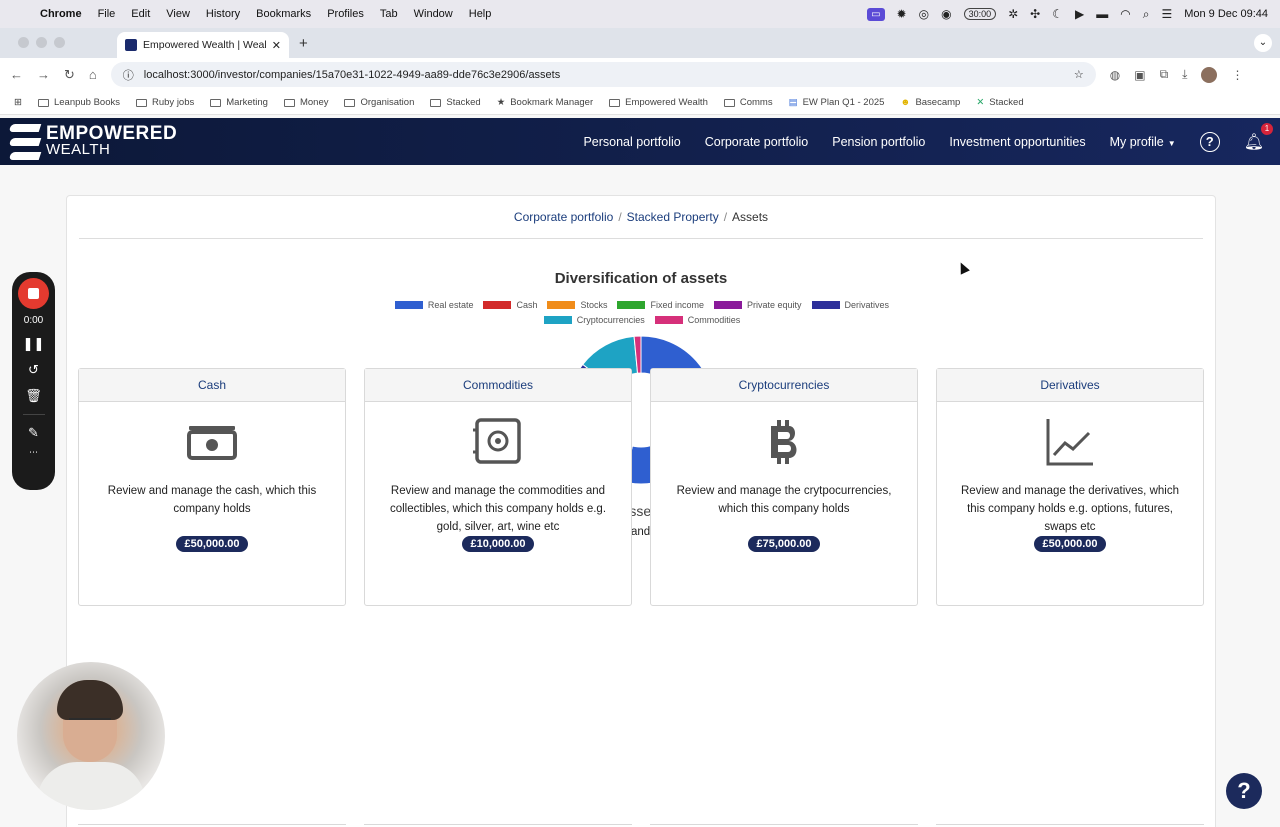 This screenshot has width=1280, height=827. Describe the element at coordinates (632, 141) in the screenshot. I see `nav-personal-portfolio: Personal portfolio` at that location.